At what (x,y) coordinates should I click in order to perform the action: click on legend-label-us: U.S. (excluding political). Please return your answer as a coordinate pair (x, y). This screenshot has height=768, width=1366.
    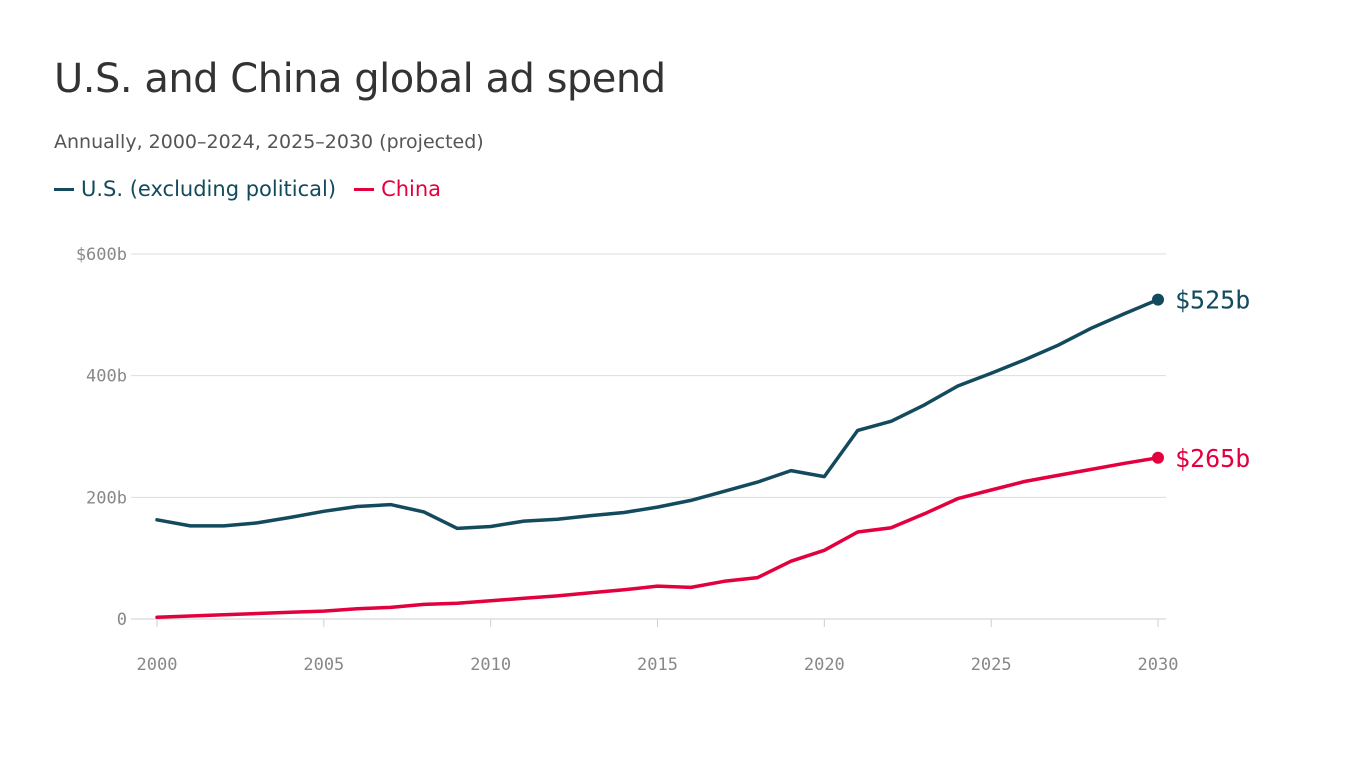
    Looking at the image, I should click on (209, 189).